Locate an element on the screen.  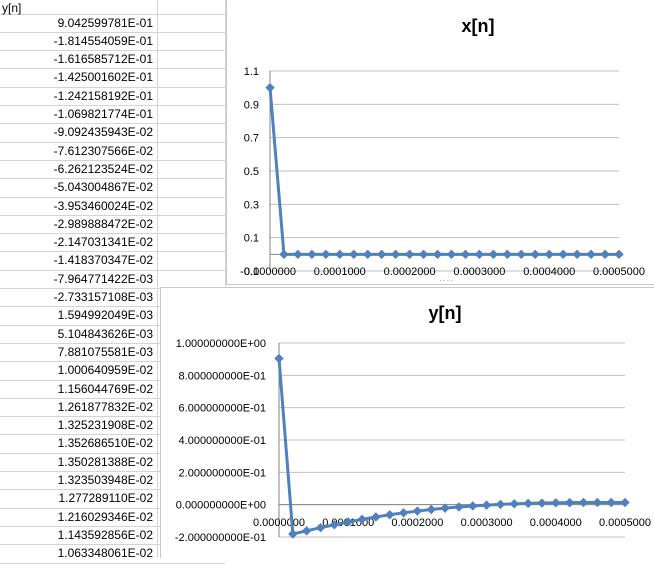
value-cell: -9.092435943E-02 is located at coordinates (103, 132).